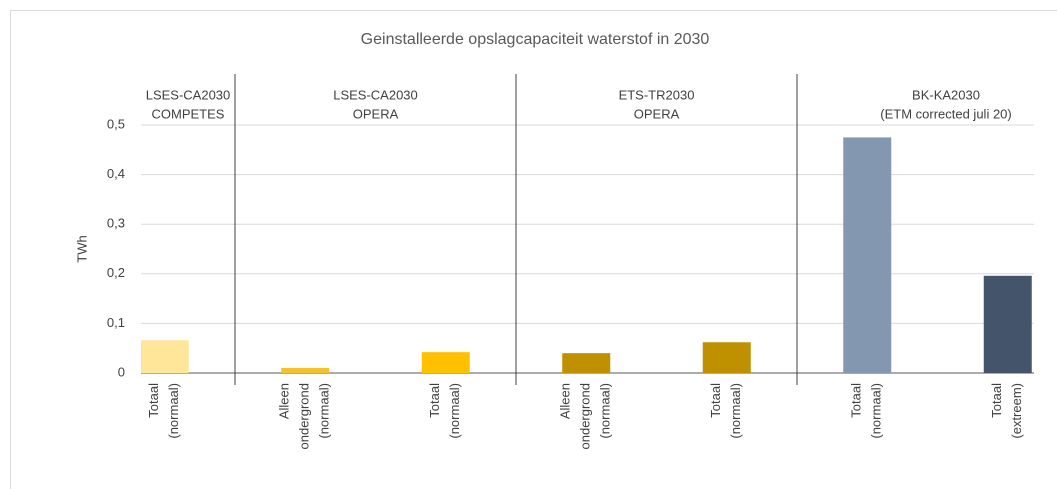  Describe the element at coordinates (657, 94) in the screenshot. I see `group-label: ETS-TR2030` at that location.